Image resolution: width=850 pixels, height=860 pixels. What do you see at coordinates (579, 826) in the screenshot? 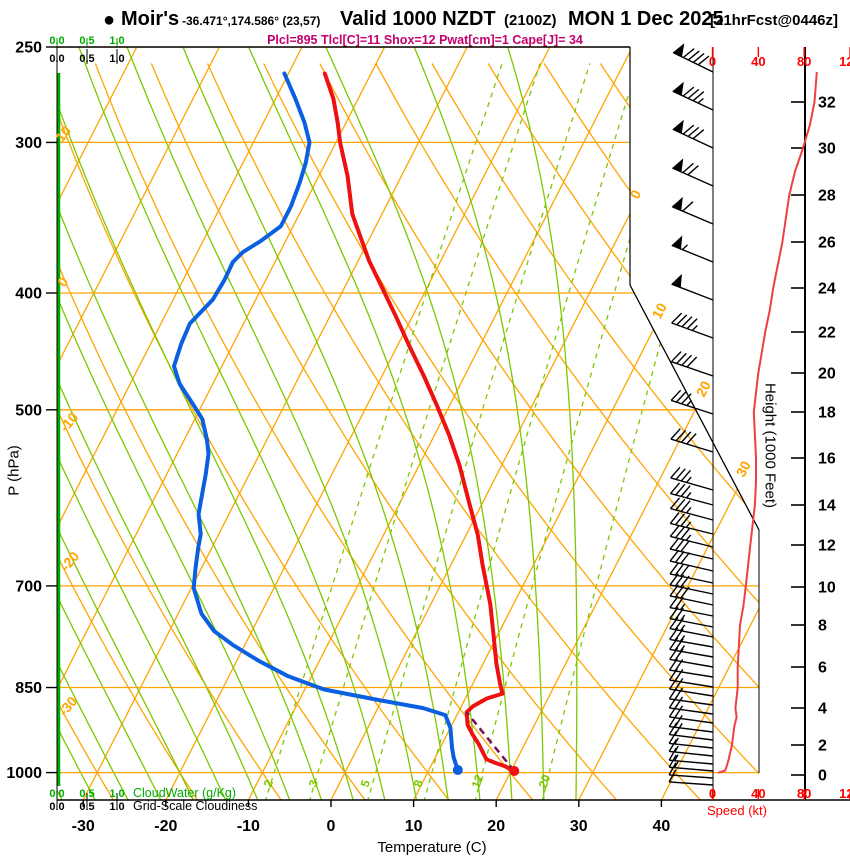
I see `temperature-tick-label: 30` at bounding box center [579, 826].